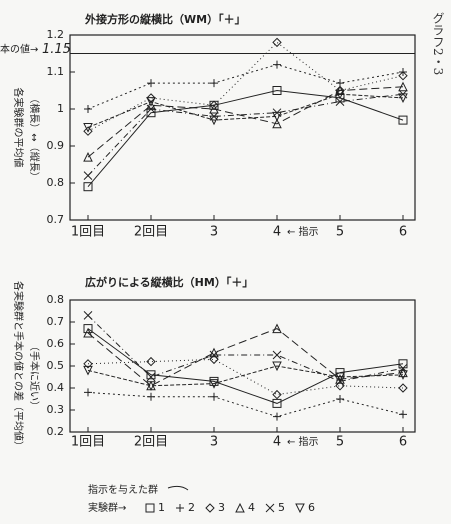 The image size is (451, 524). Describe the element at coordinates (56, 409) in the screenshot. I see `y-tick-label: 0.3` at that location.